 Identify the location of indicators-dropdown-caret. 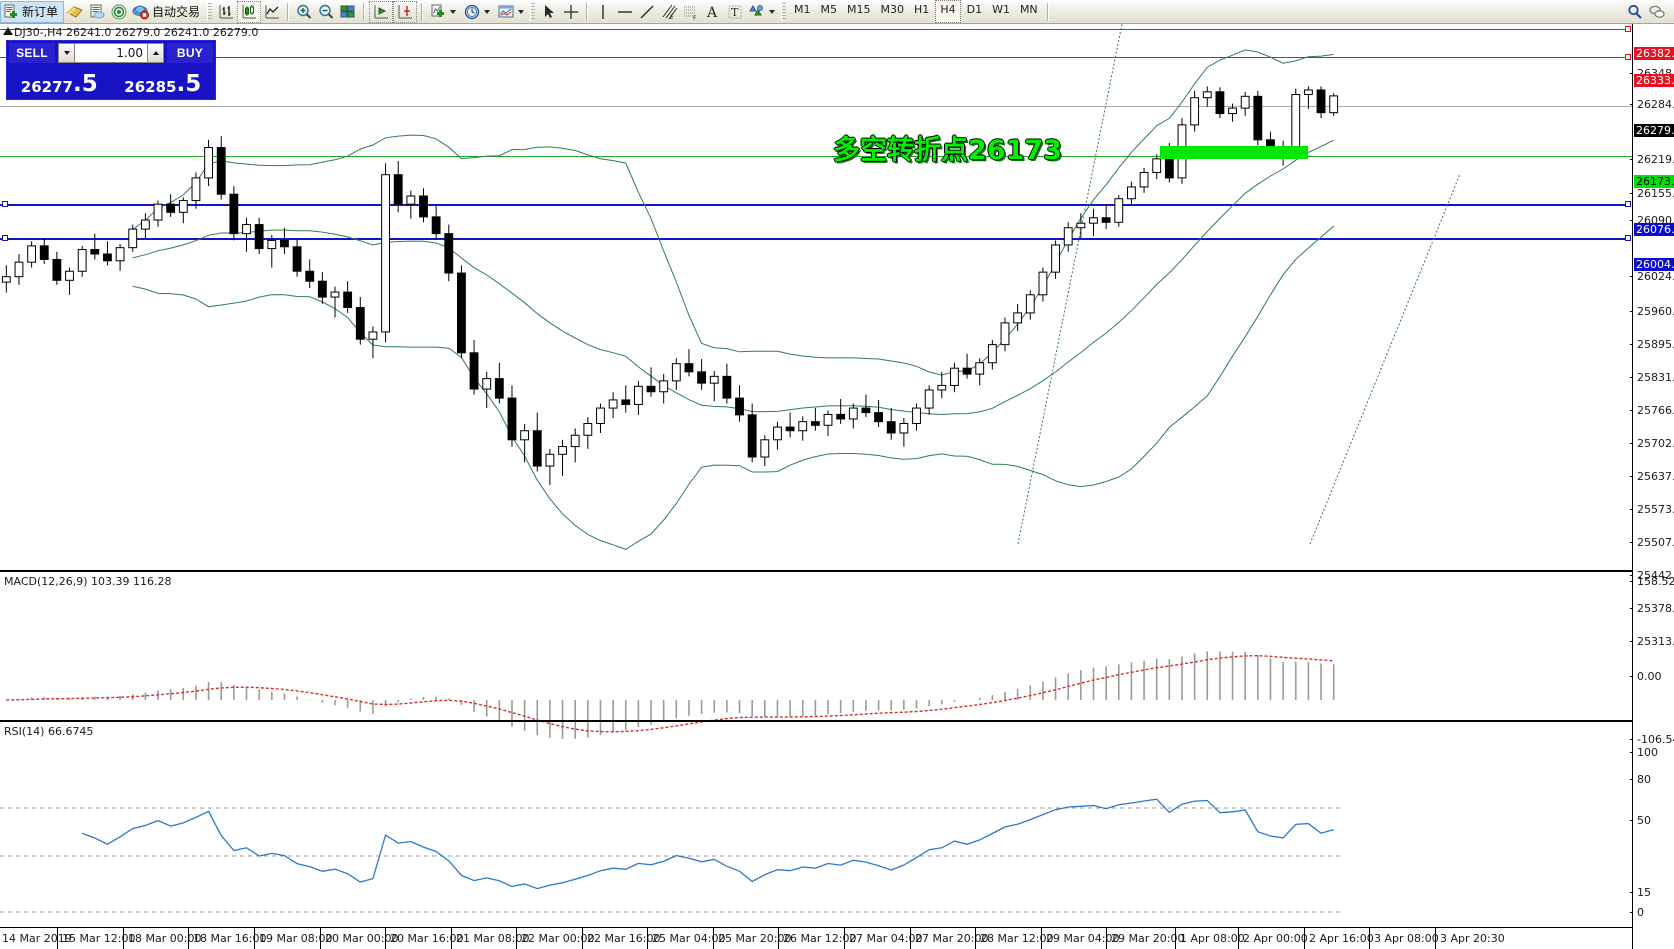
(453, 11).